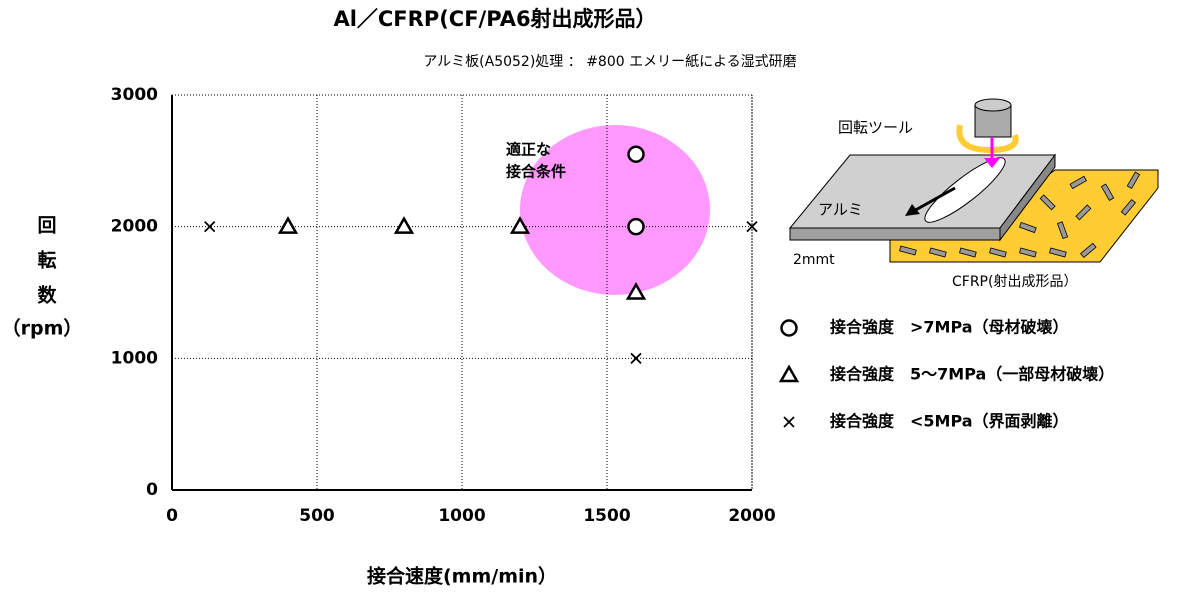 This screenshot has height=593, width=1196. I want to click on weld-bead, so click(965, 190).